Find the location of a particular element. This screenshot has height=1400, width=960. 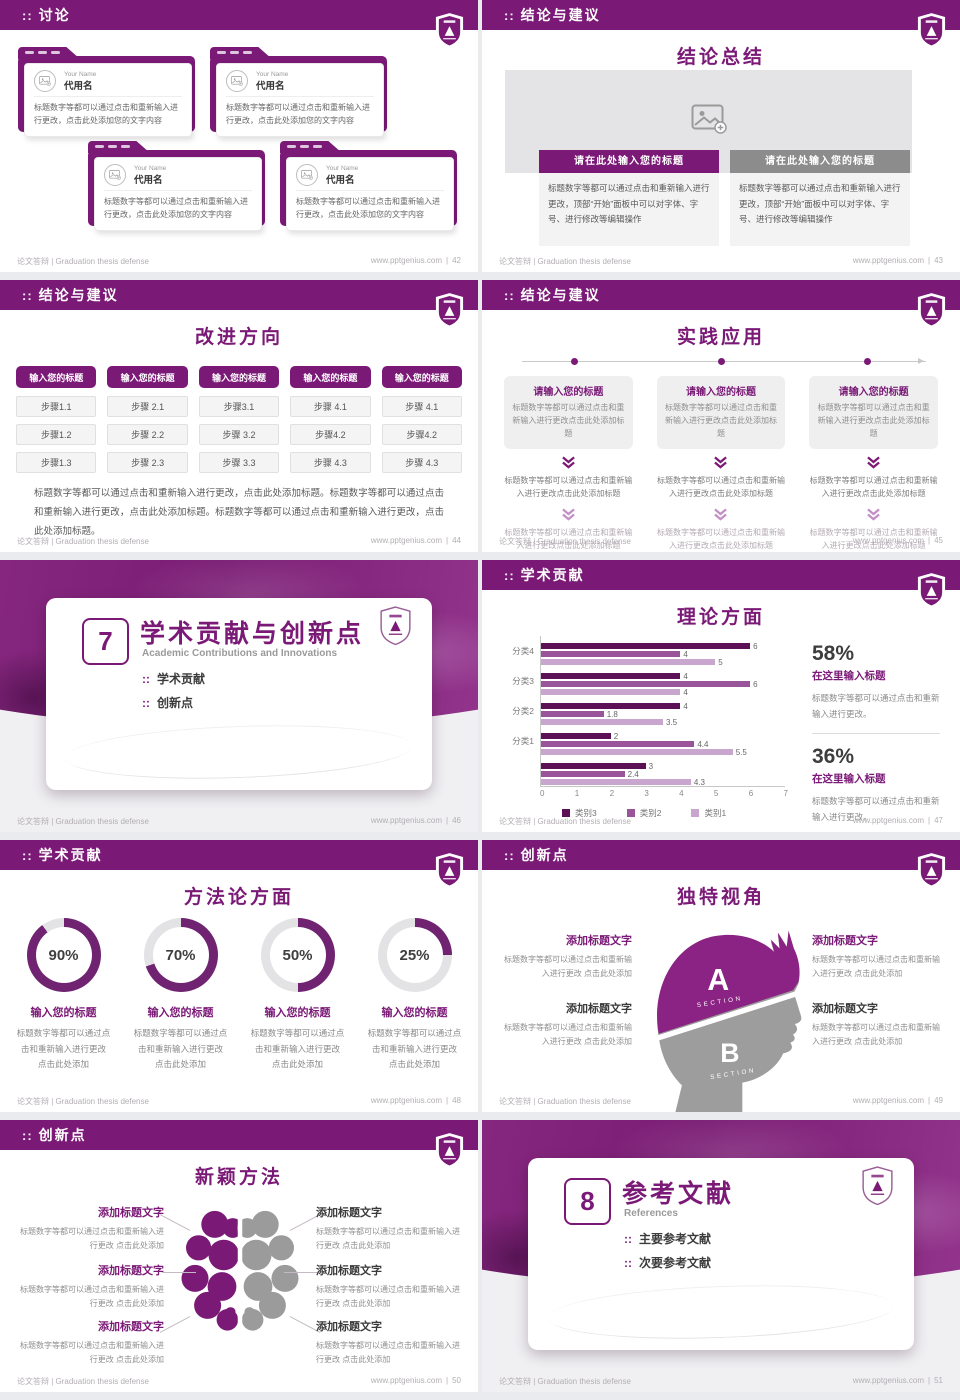

bar-row: 4.3 is located at coordinates (663, 782).